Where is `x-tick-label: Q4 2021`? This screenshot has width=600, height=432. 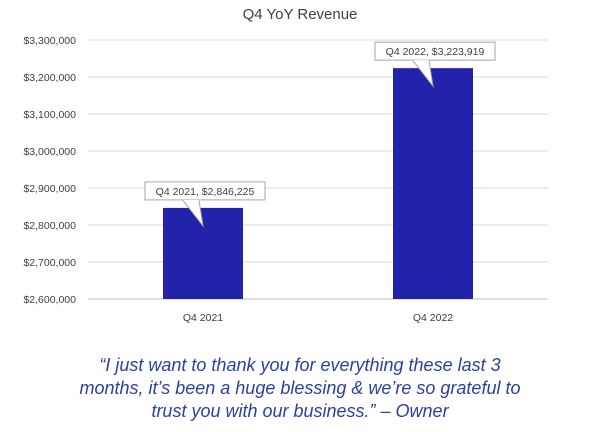
x-tick-label: Q4 2021 is located at coordinates (203, 318).